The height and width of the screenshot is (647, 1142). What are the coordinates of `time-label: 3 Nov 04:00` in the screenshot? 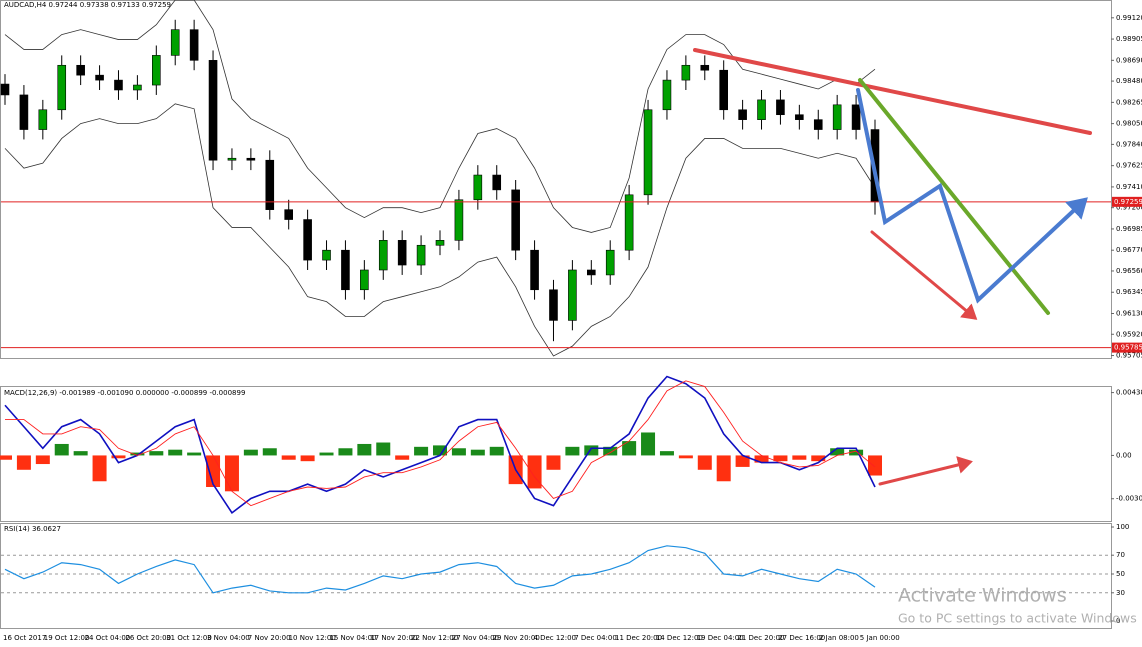 It's located at (228, 638).